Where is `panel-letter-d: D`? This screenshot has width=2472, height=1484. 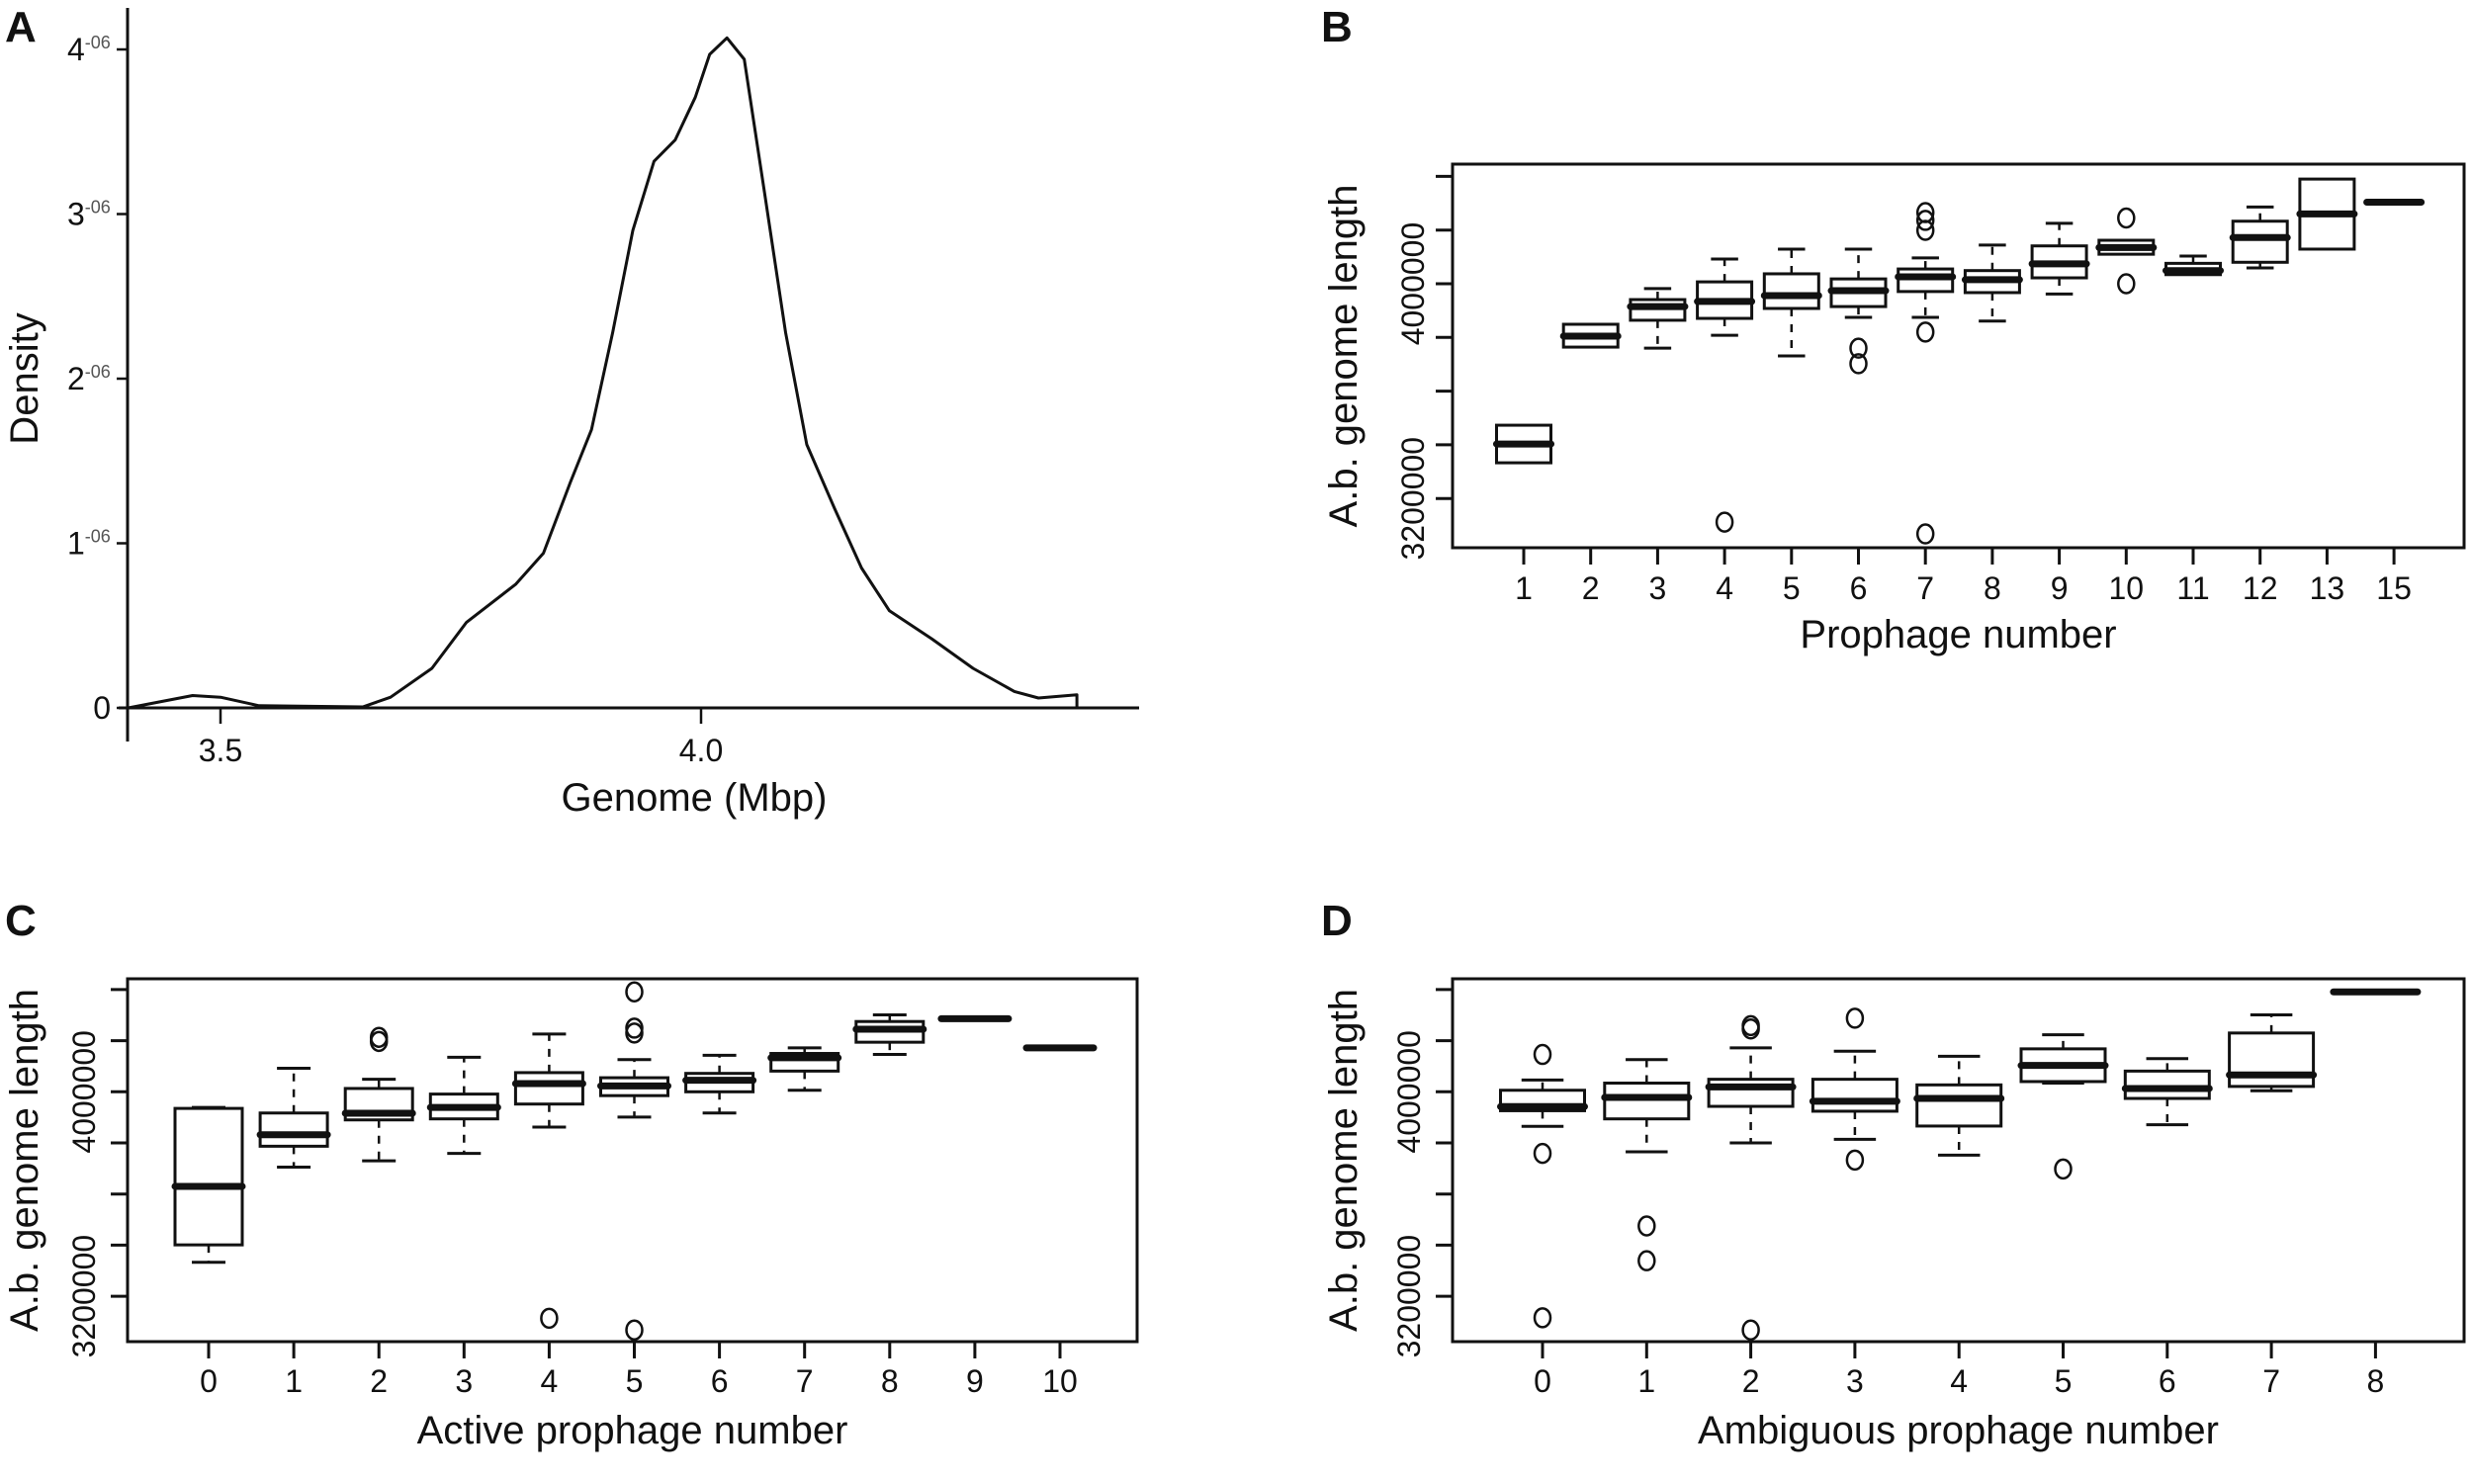
panel-letter-d: D is located at coordinates (1337, 921).